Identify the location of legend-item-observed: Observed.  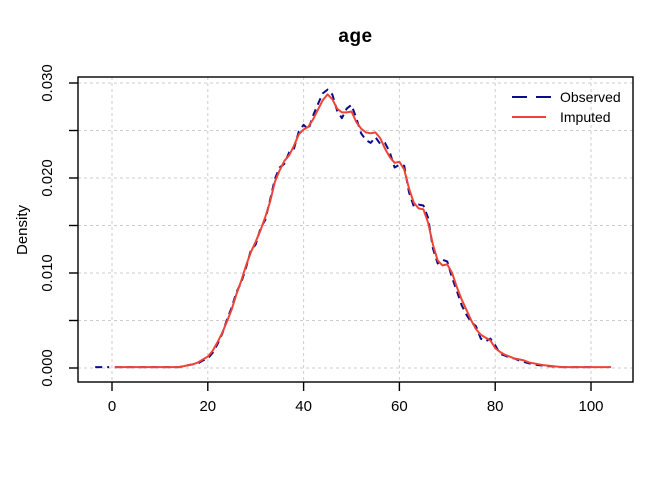
(570, 97).